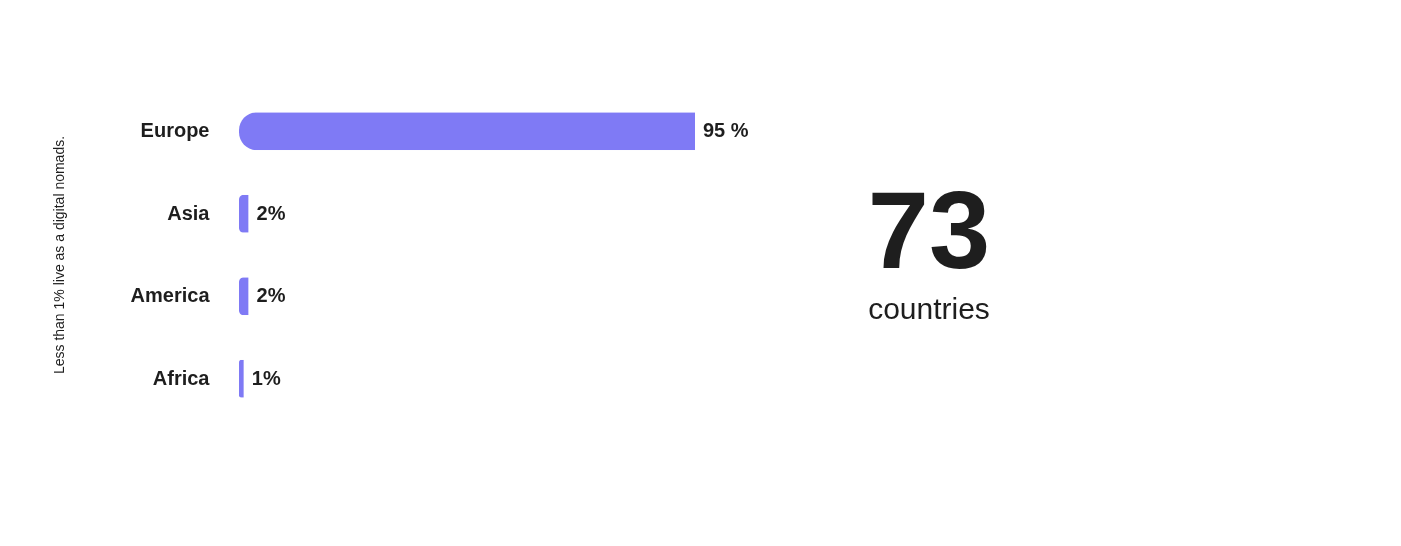 This screenshot has width=1401, height=546. I want to click on y-tick-label: Africa, so click(181, 377).